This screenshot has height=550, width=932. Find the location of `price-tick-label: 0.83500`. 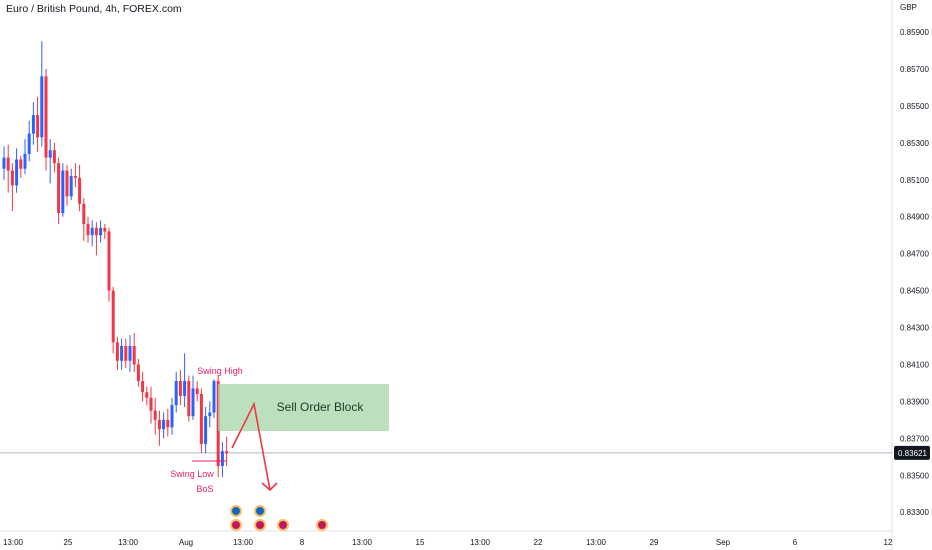

price-tick-label: 0.83500 is located at coordinates (914, 475).